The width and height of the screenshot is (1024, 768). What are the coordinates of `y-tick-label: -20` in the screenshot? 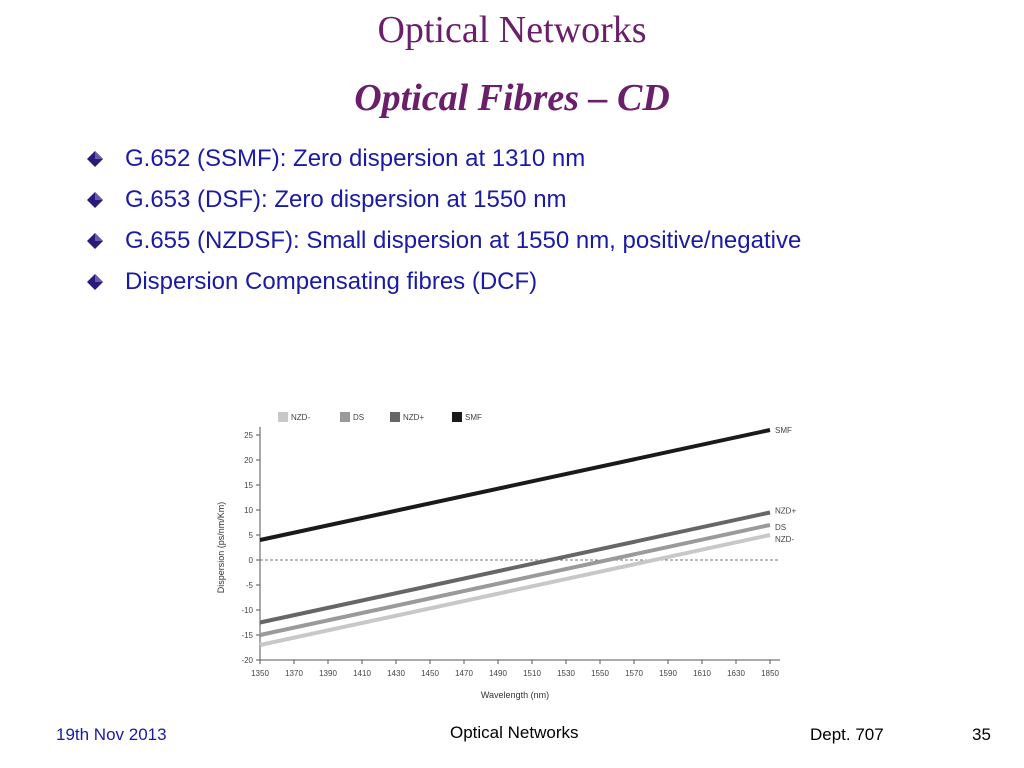 It's located at (247, 660).